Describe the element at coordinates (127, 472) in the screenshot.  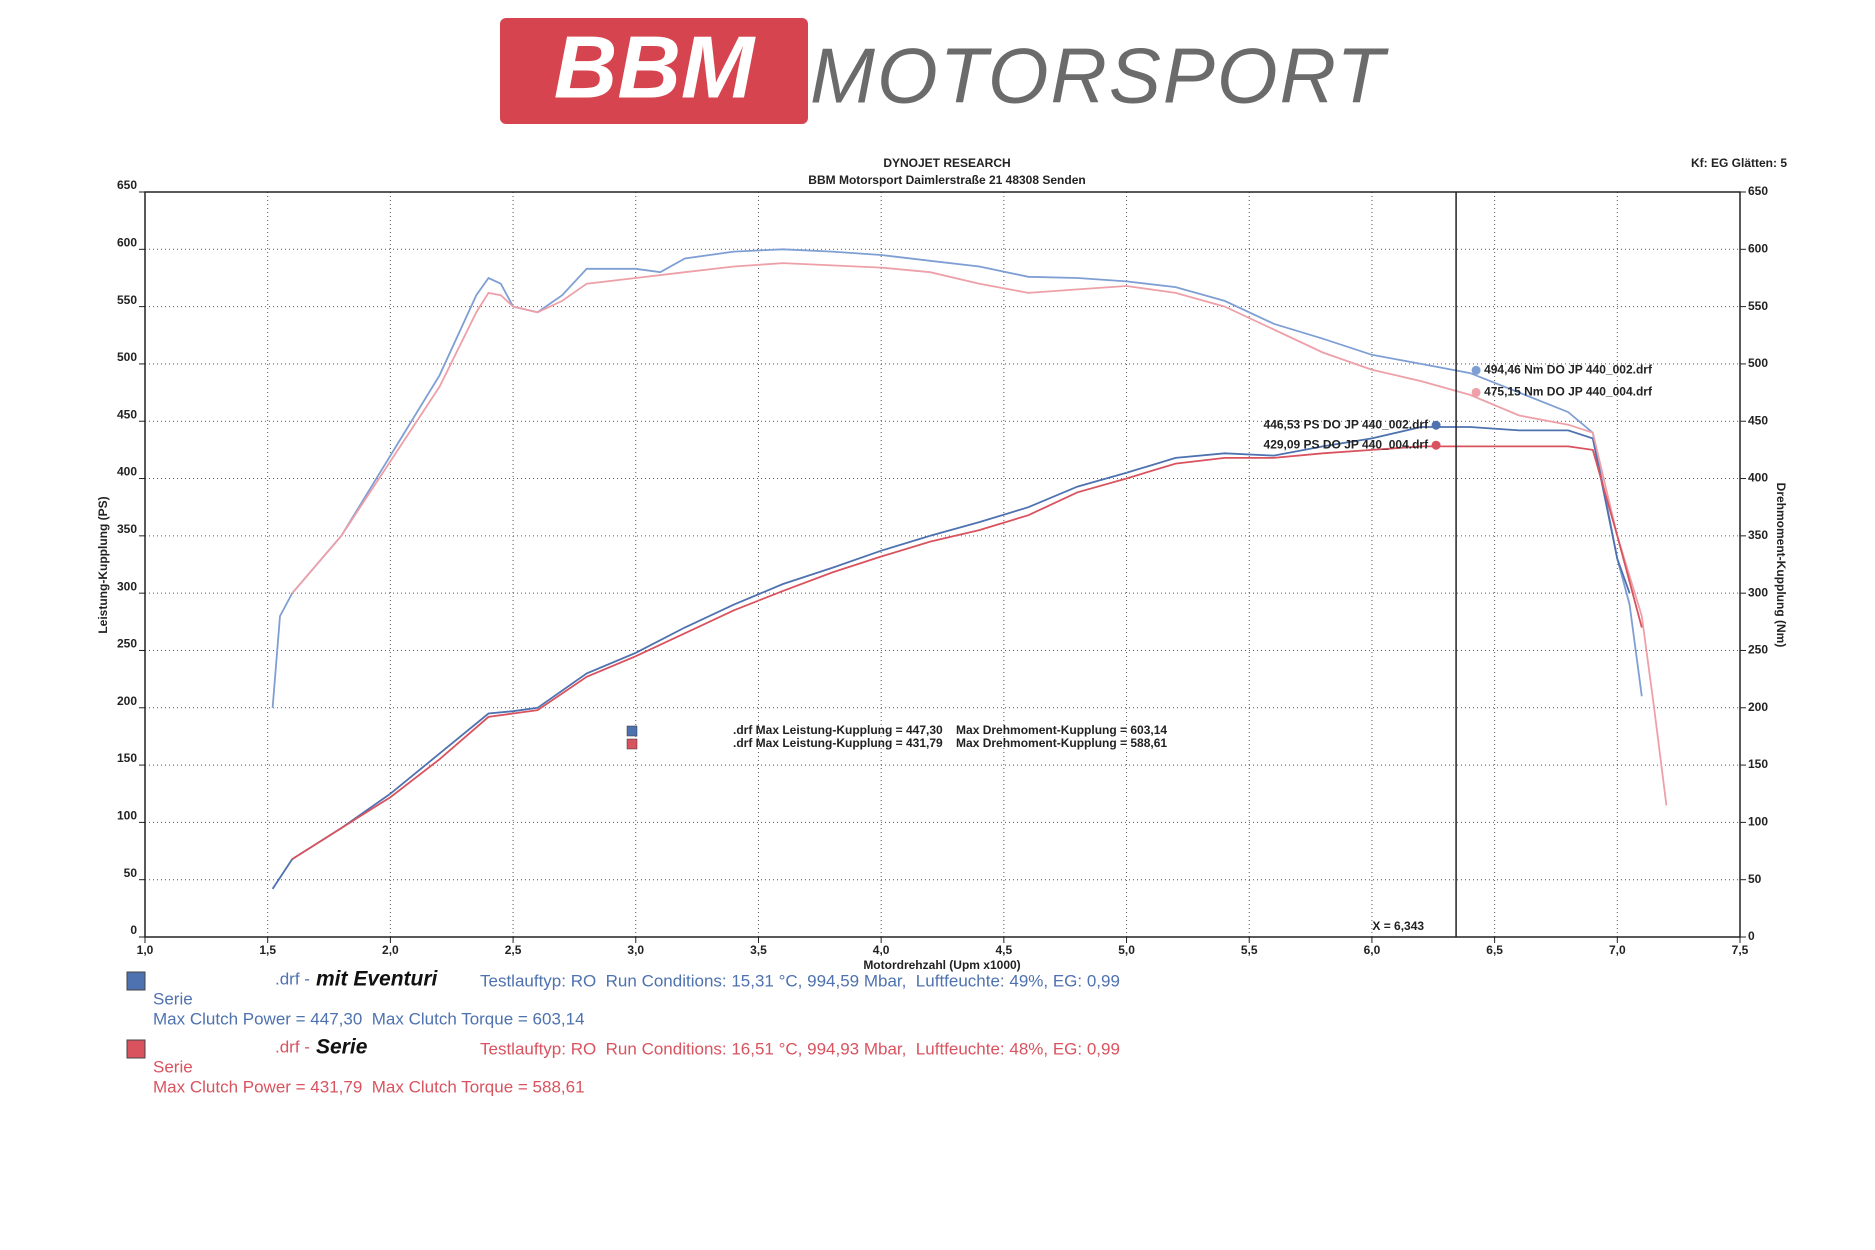
I see `y-tick-label: 400` at that location.